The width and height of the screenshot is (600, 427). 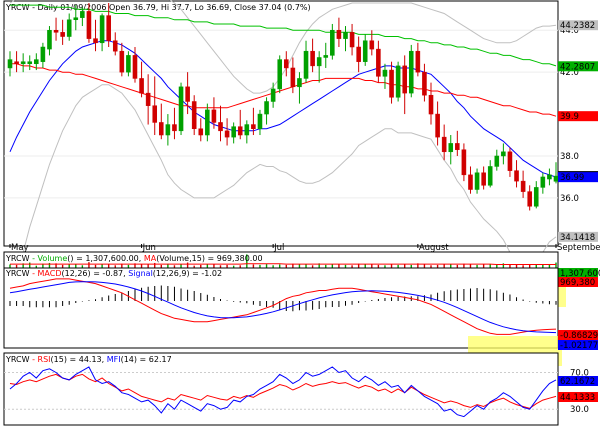 What do you see at coordinates (577, 398) in the screenshot?
I see `value-label-text: 44.1333` at bounding box center [577, 398].